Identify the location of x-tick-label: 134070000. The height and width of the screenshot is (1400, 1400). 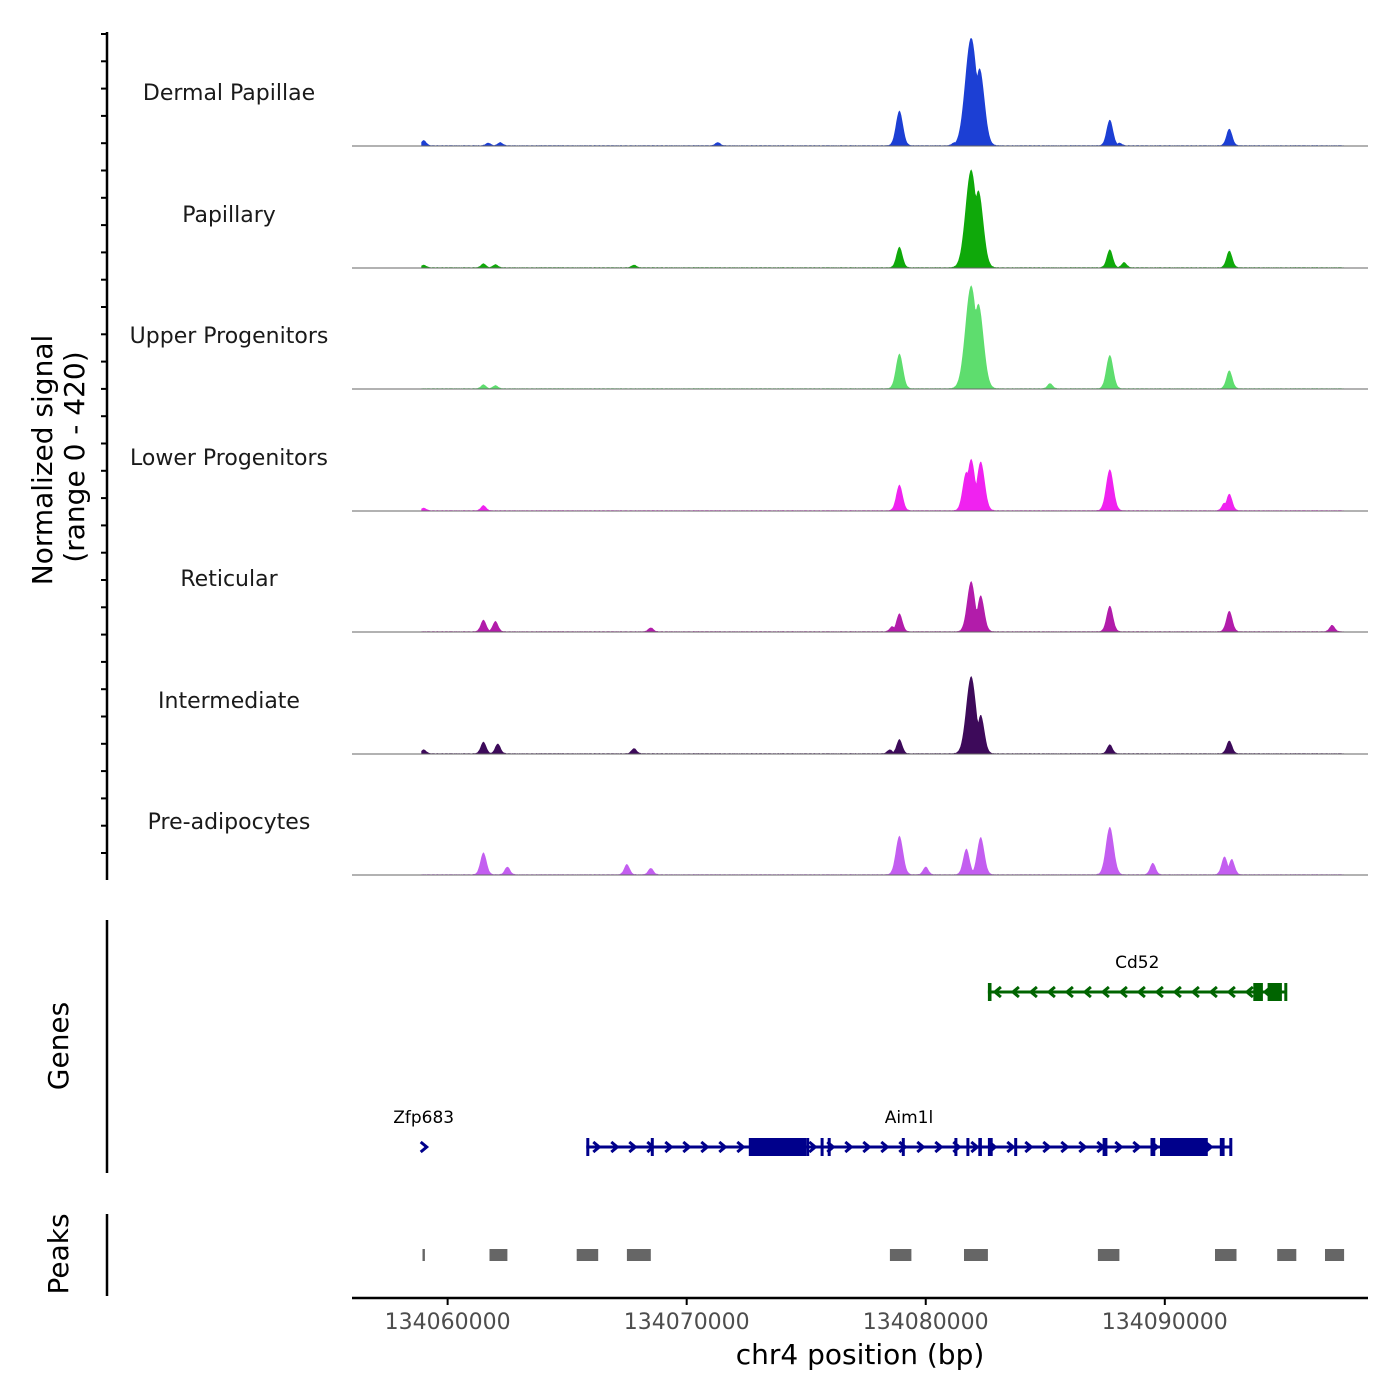
(687, 1322).